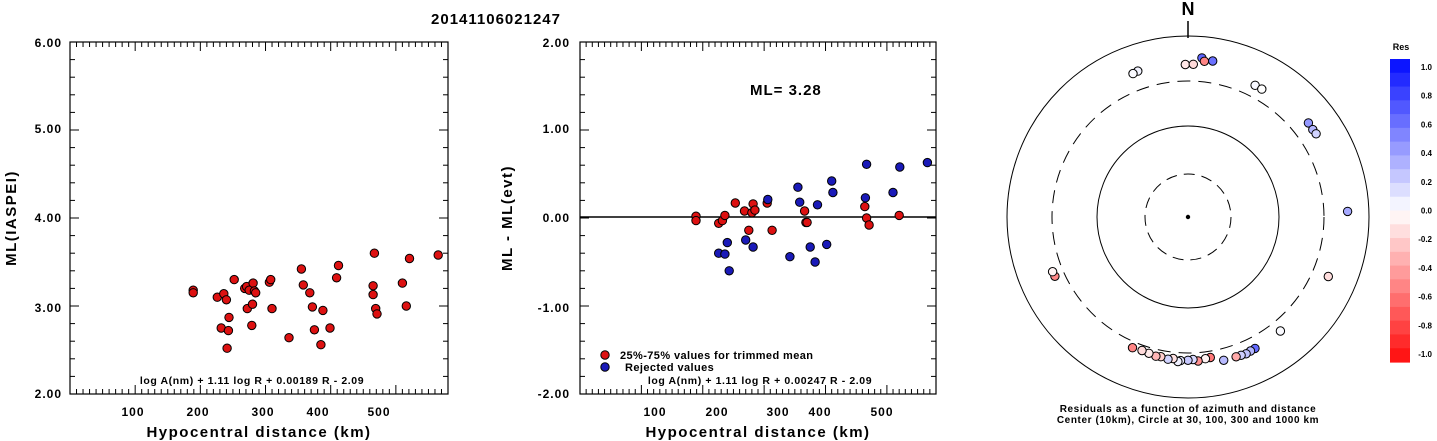 The height and width of the screenshot is (441, 1437). Describe the element at coordinates (132, 412) in the screenshot. I see `p1-xtick-100: 100` at that location.